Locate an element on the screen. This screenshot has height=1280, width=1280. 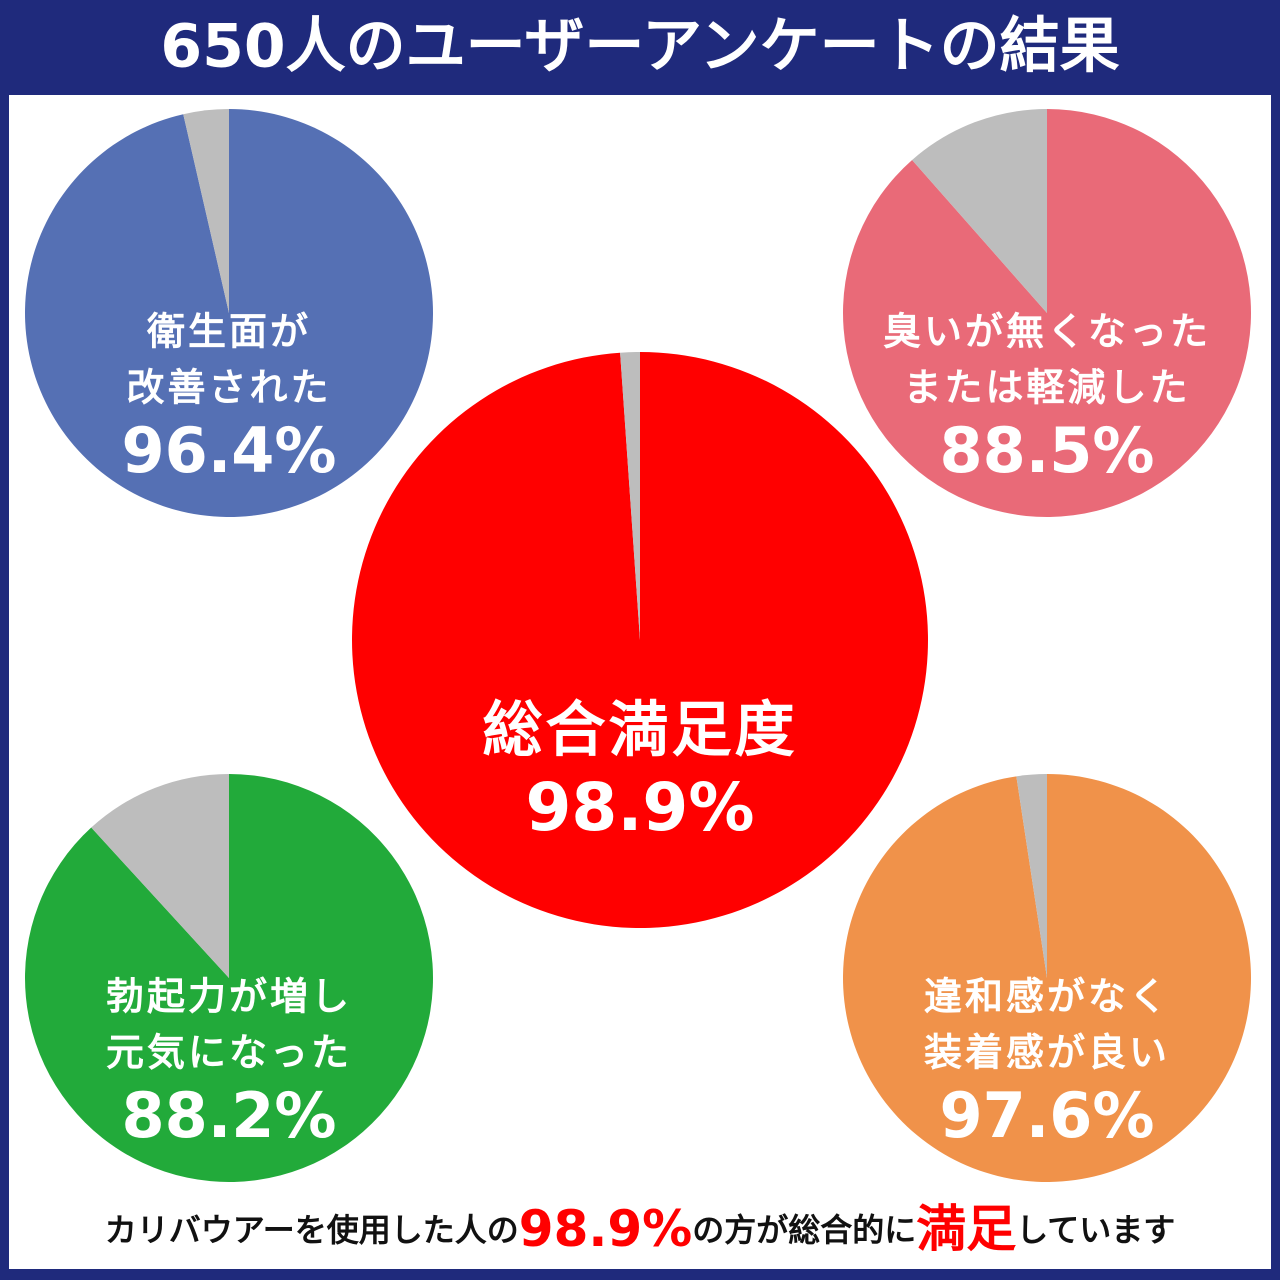
value-label: 96.4% is located at coordinates (228, 450).